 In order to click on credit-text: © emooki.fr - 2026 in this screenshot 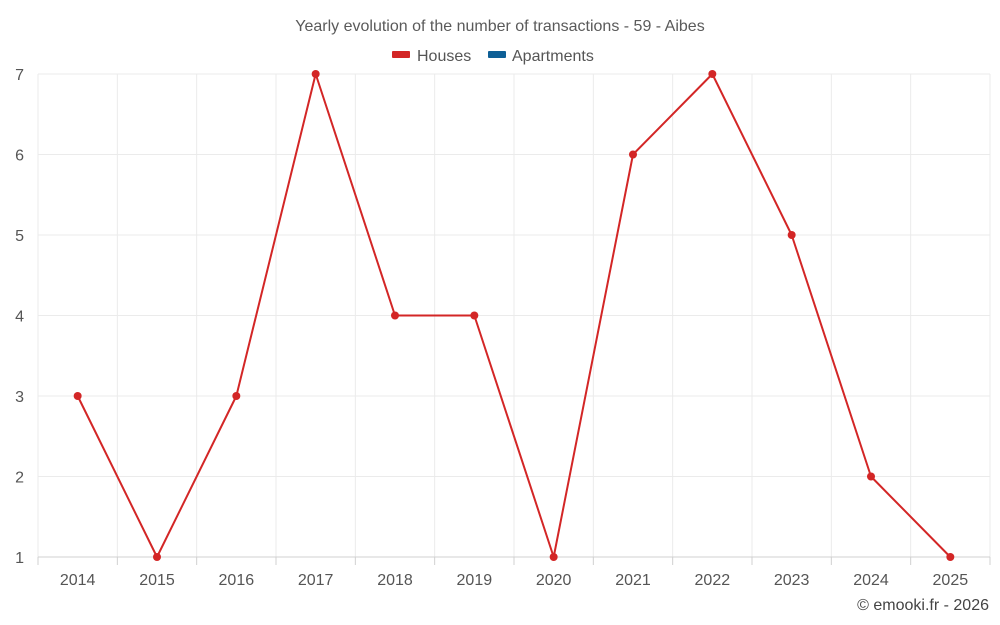, I will do `click(923, 605)`.